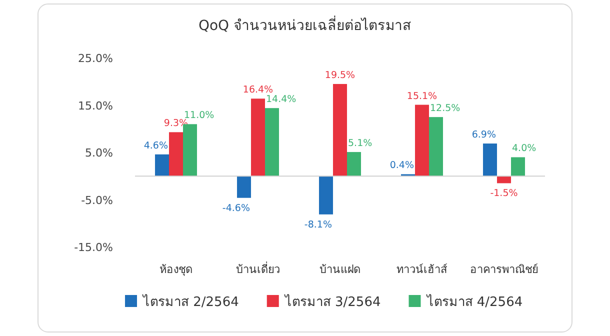 The height and width of the screenshot is (336, 610). Describe the element at coordinates (474, 302) in the screenshot. I see `legend-label: ไตรมาส 4/2564` at that location.